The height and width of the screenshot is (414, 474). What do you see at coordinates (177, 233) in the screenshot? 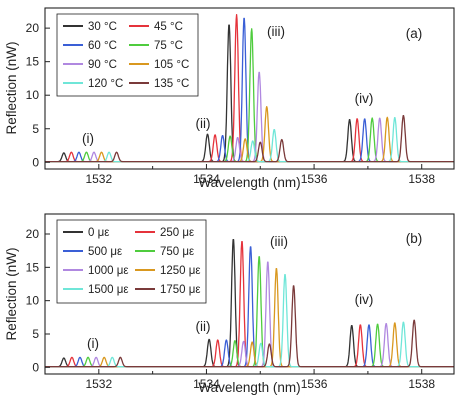
I see `legend-label-2: 250 με` at bounding box center [177, 233].